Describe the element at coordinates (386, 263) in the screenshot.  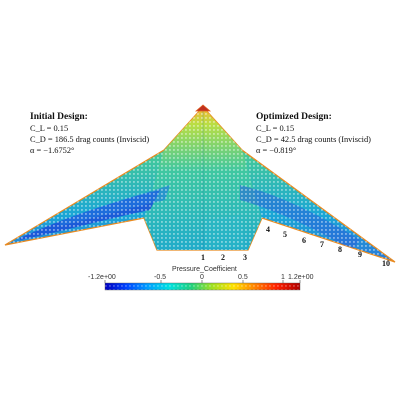
I see `section-label-10: 10` at that location.